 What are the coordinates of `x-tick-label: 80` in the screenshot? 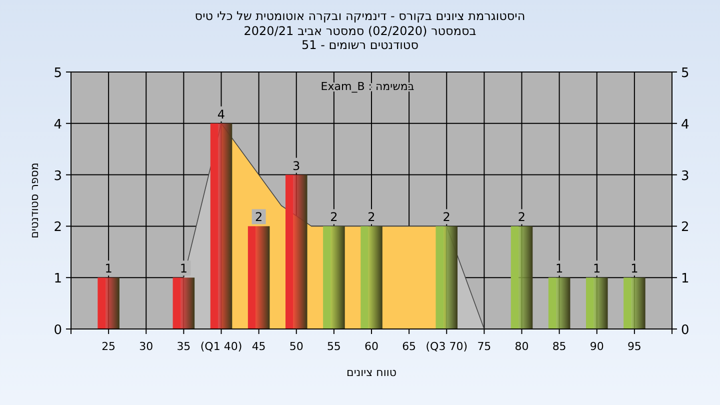 It's located at (521, 346).